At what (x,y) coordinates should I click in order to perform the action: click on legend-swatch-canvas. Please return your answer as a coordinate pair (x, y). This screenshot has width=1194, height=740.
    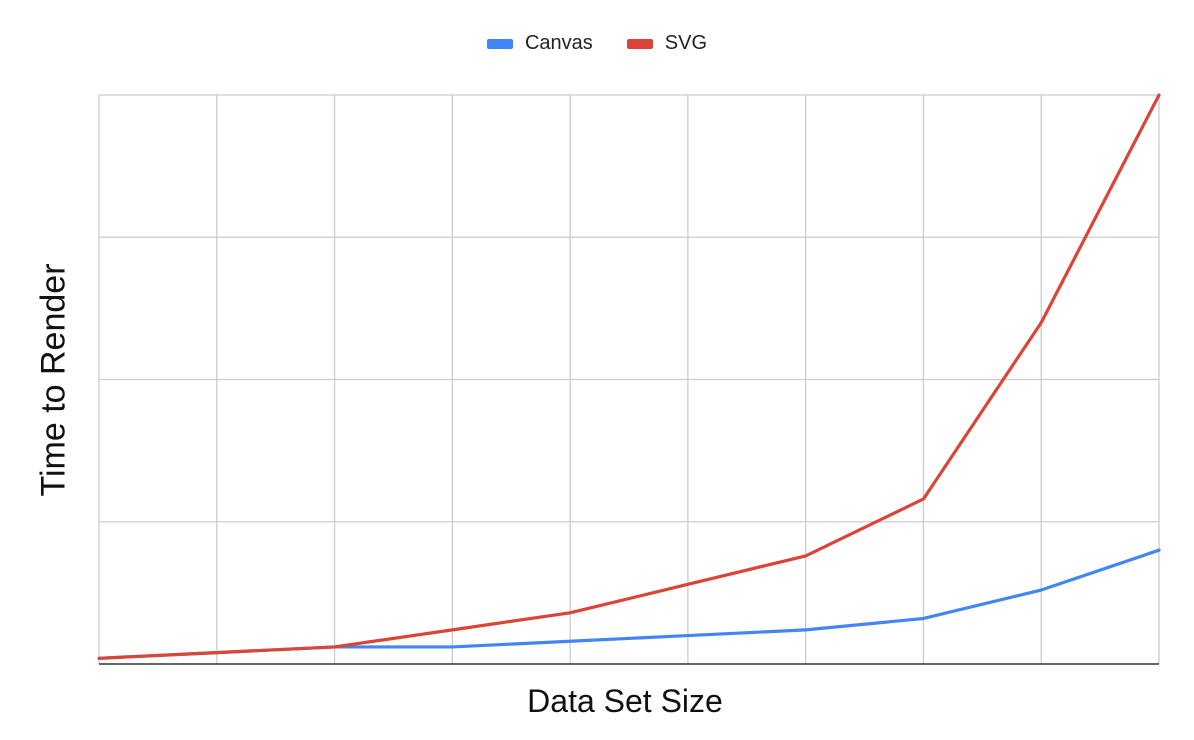
    Looking at the image, I should click on (499, 43).